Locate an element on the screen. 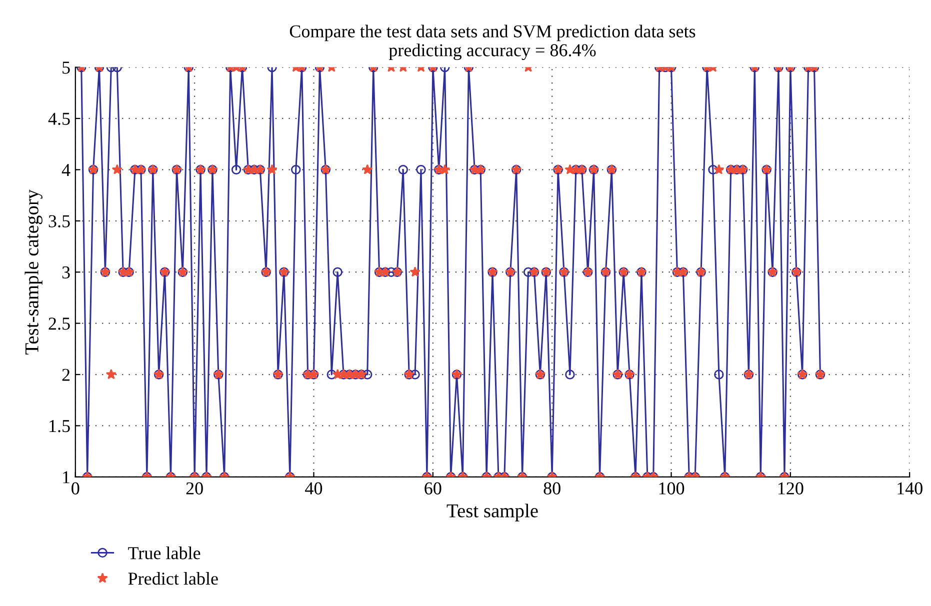 The image size is (931, 606). x-tick-label: 60 is located at coordinates (433, 488).